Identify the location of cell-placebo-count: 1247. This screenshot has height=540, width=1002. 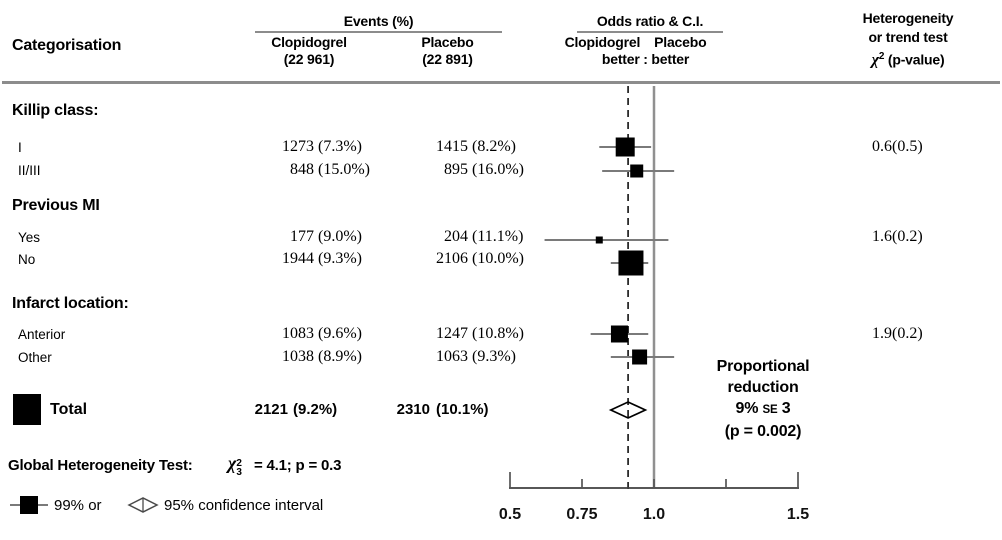
(452, 333).